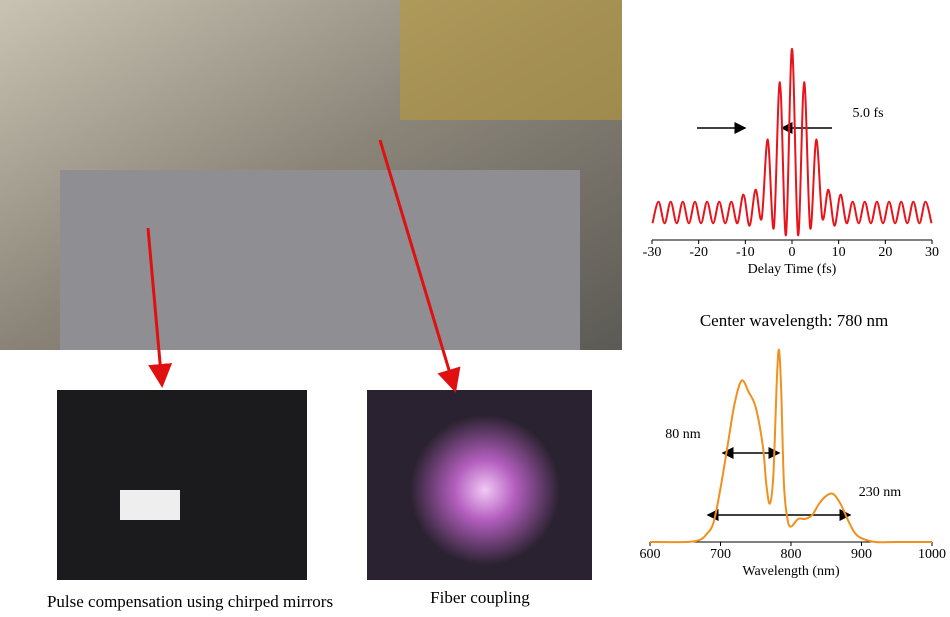  What do you see at coordinates (861, 554) in the screenshot?
I see `x-tick-label: 900` at bounding box center [861, 554].